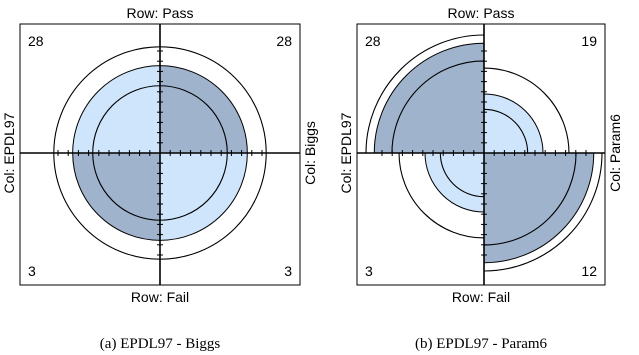 The image size is (639, 355). I want to click on col-right-label: Col: Biggs, so click(310, 153).